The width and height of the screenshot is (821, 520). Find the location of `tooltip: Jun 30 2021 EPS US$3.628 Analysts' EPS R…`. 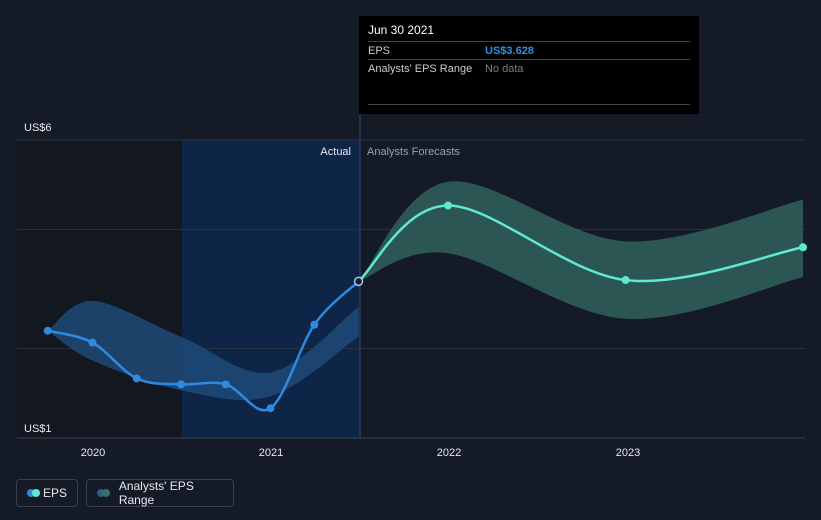

tooltip: Jun 30 2021 EPS US$3.628 Analysts' EPS R… is located at coordinates (529, 65).